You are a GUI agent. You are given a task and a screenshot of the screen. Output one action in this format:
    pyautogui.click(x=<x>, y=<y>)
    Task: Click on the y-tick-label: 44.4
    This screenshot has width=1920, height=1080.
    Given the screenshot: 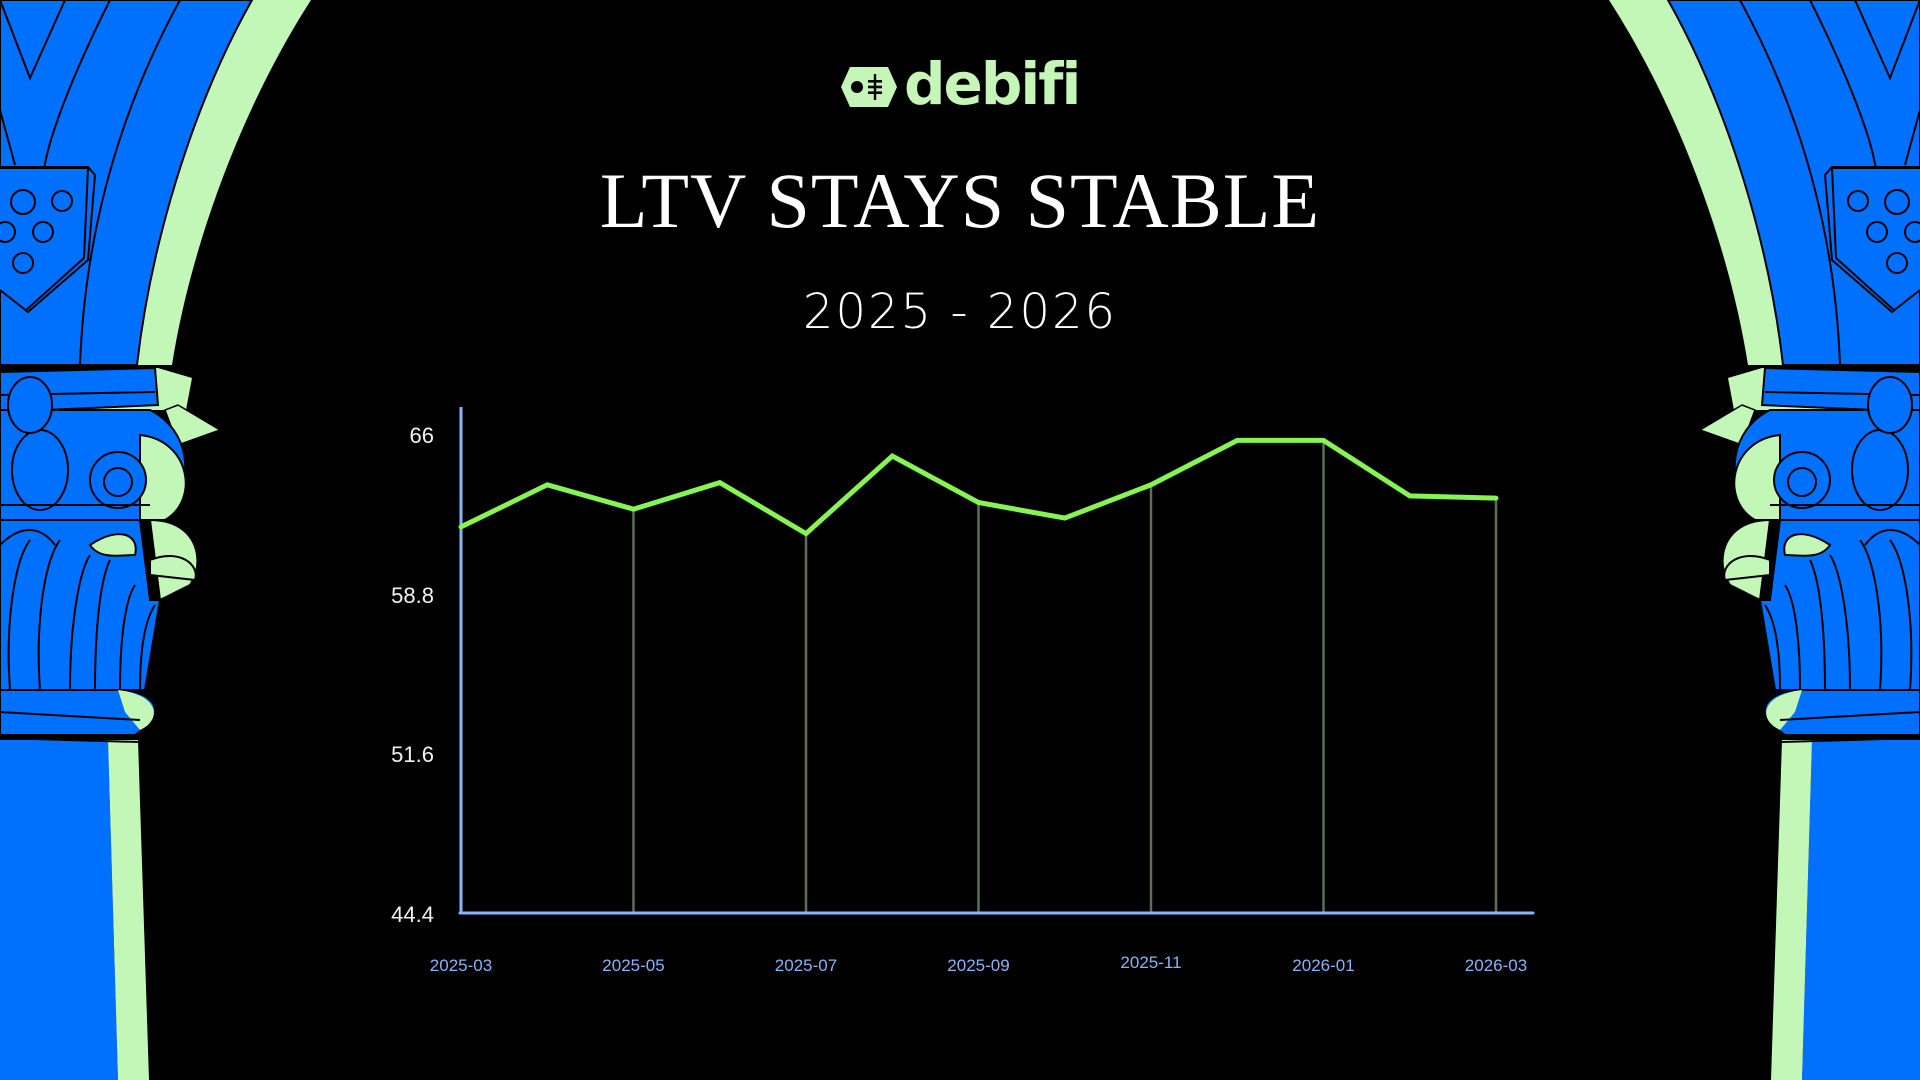 What is the action you would take?
    pyautogui.click(x=412, y=915)
    